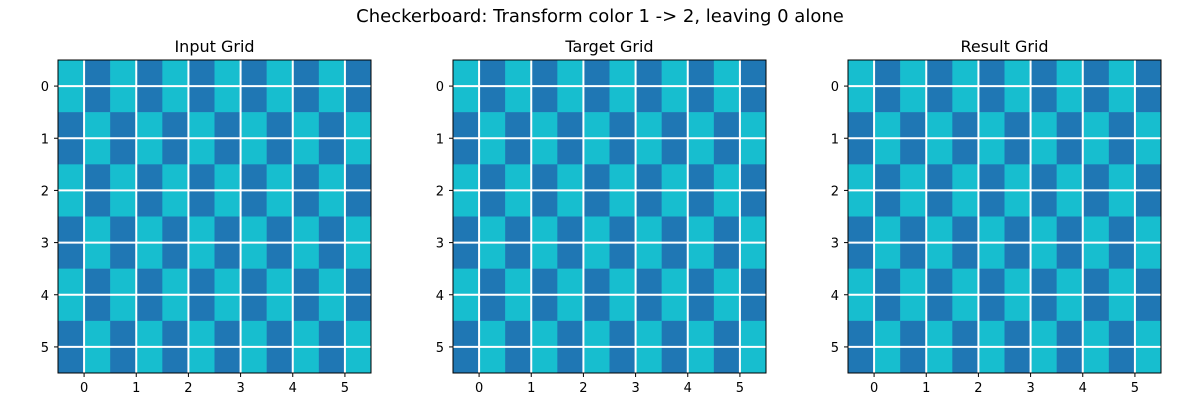 This screenshot has height=400, width=1200. Describe the element at coordinates (188, 388) in the screenshot. I see `x-tick-label: 2` at that location.